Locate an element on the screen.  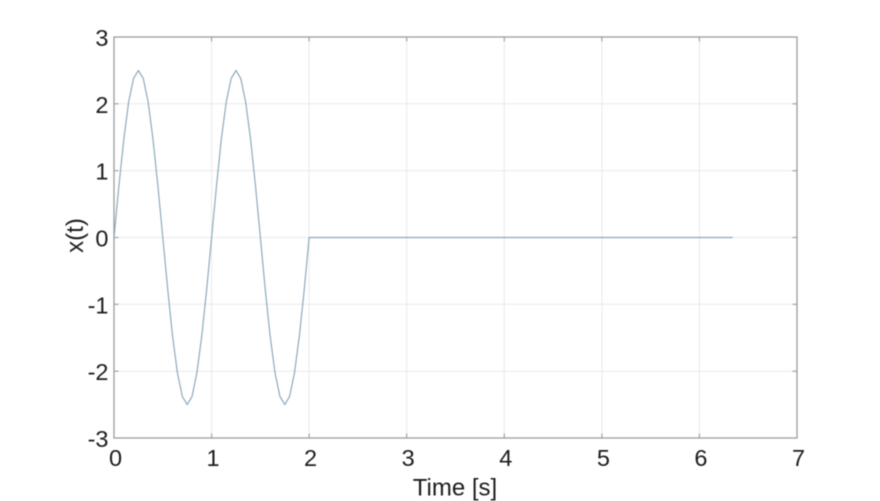
svg-text: -2 is located at coordinates (98, 372).